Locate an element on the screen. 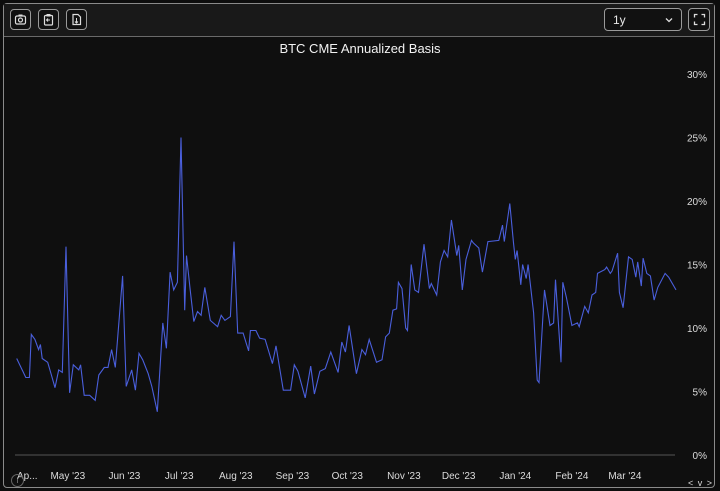  info-icon: i is located at coordinates (17, 480).